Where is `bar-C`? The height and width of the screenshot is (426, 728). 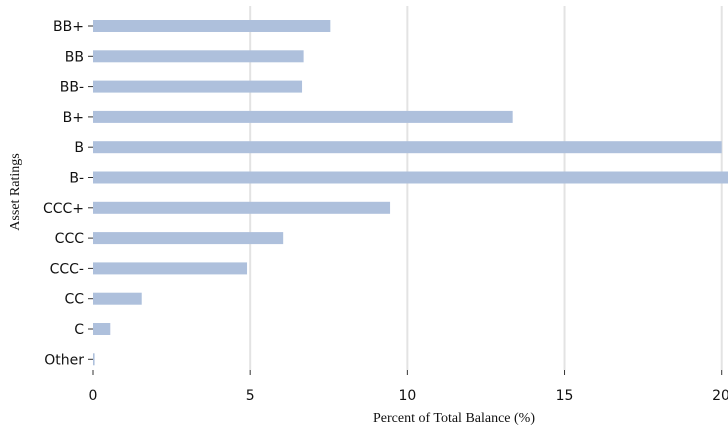 bar-C is located at coordinates (102, 329).